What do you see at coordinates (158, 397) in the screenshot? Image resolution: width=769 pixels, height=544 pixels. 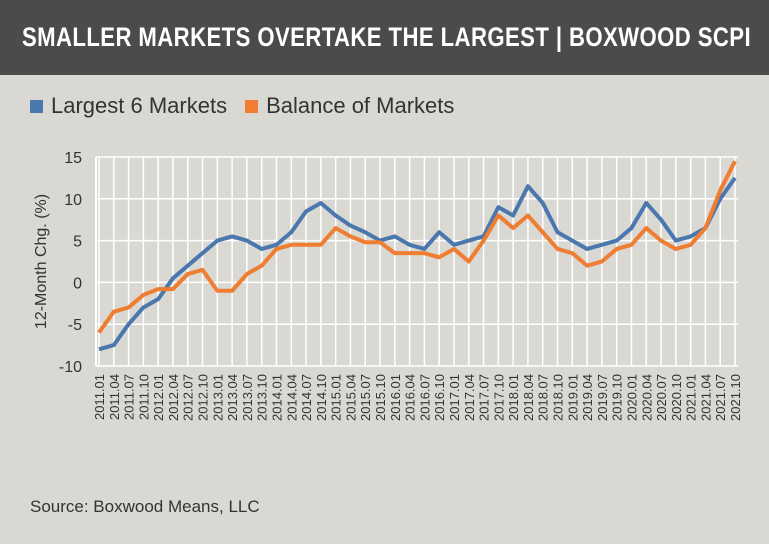 I see `x-tick-label: 2012.01` at bounding box center [158, 397].